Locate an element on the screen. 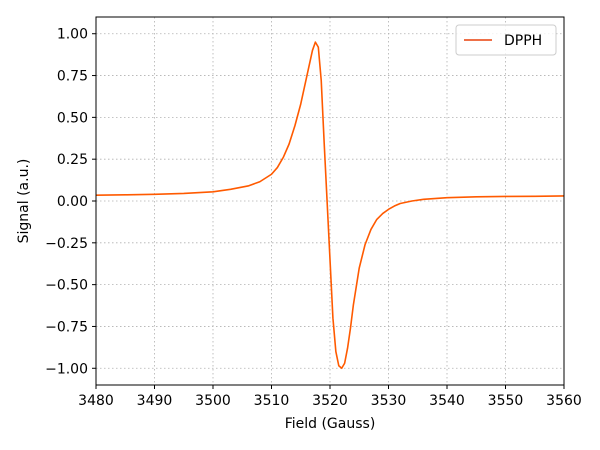 This screenshot has width=600, height=450. x-tick-label: 3490 is located at coordinates (155, 401).